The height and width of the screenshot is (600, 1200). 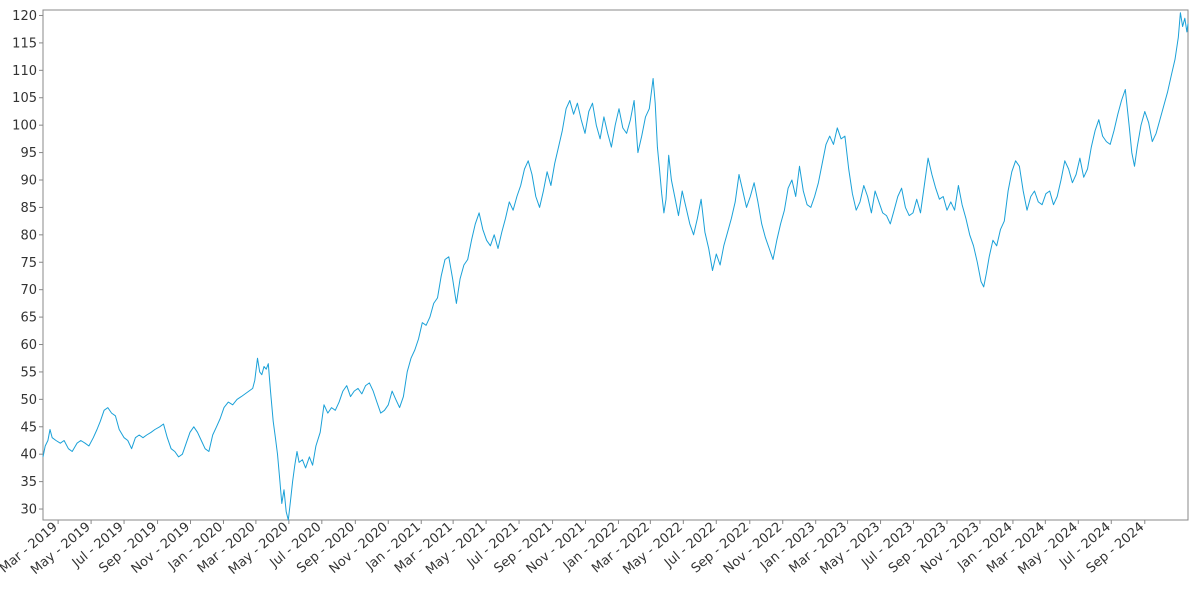 What do you see at coordinates (28, 372) in the screenshot?
I see `y-tick-label: 55` at bounding box center [28, 372].